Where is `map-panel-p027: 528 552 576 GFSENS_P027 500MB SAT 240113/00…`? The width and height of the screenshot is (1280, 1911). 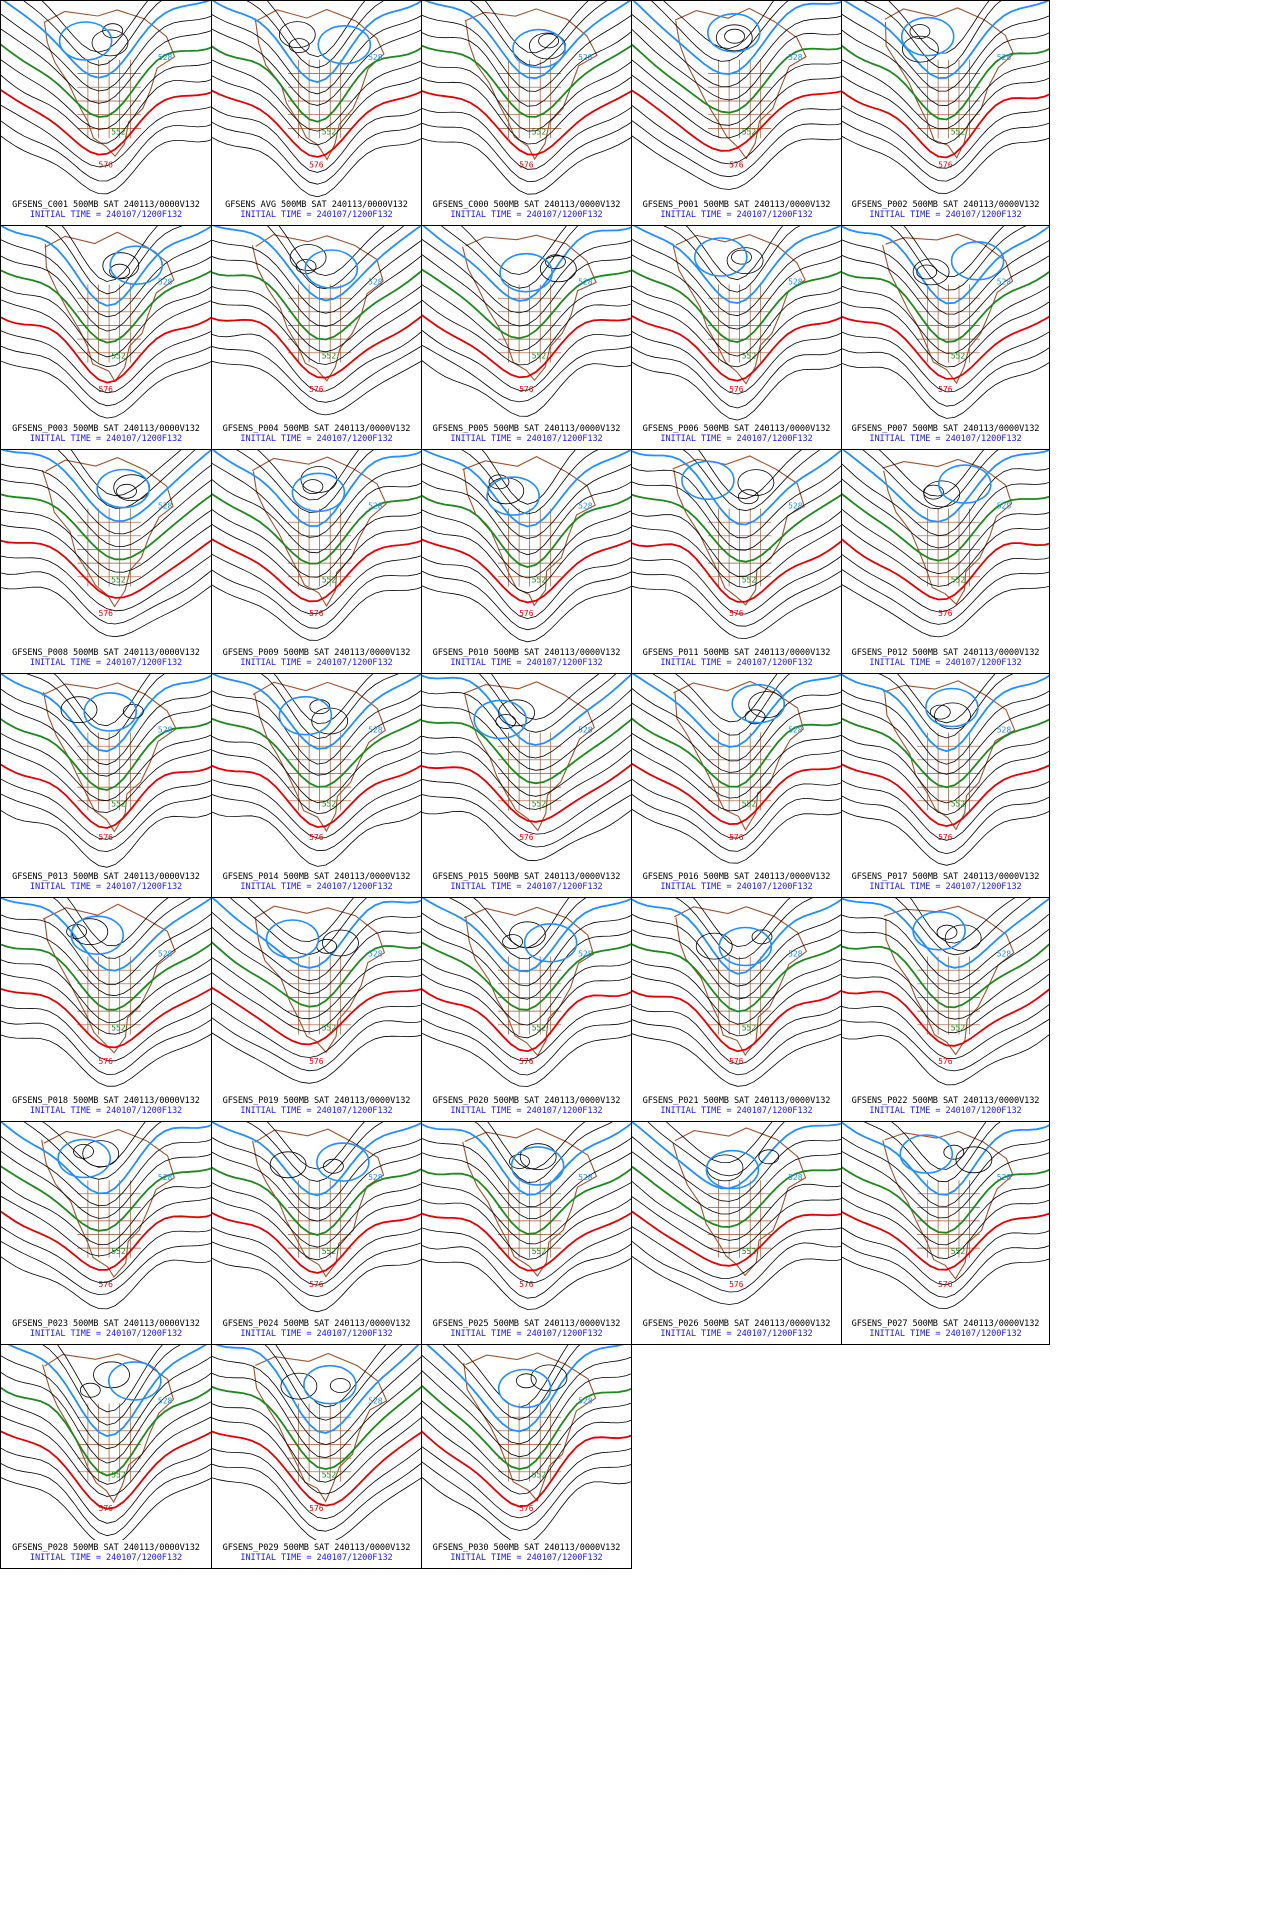
map-panel-p027: 528 552 576 GFSENS_P027 500MB SAT 240113/00… is located at coordinates (945, 1233).